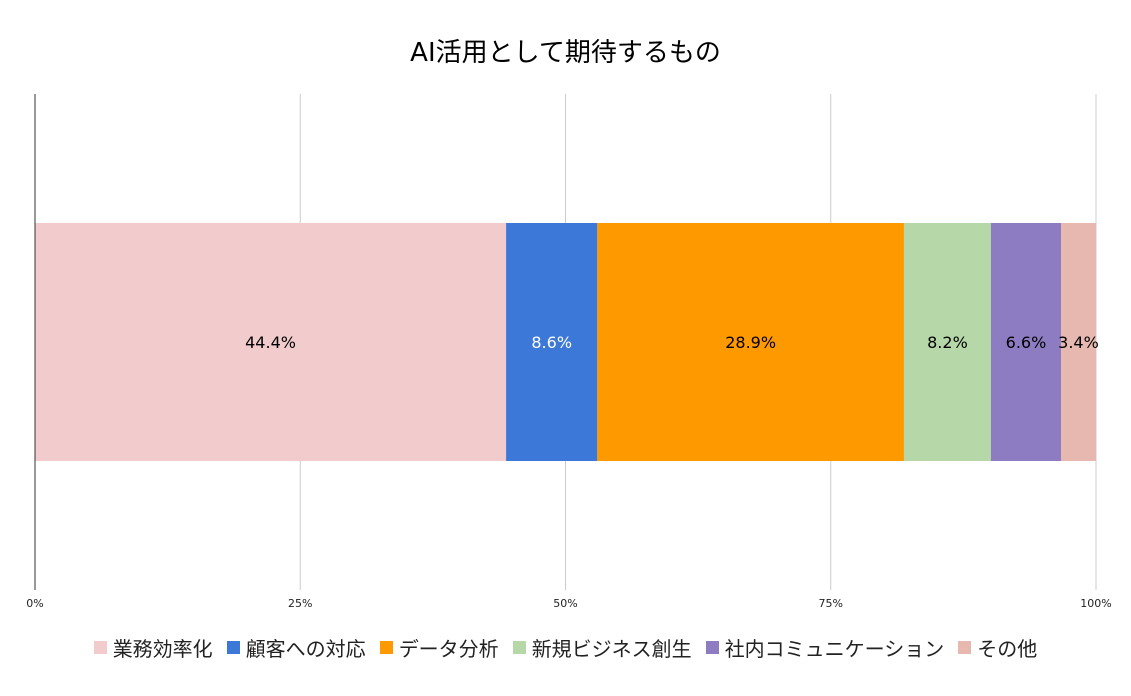  Describe the element at coordinates (611, 649) in the screenshot. I see `legend-label: 新規ビジネス創生` at that location.